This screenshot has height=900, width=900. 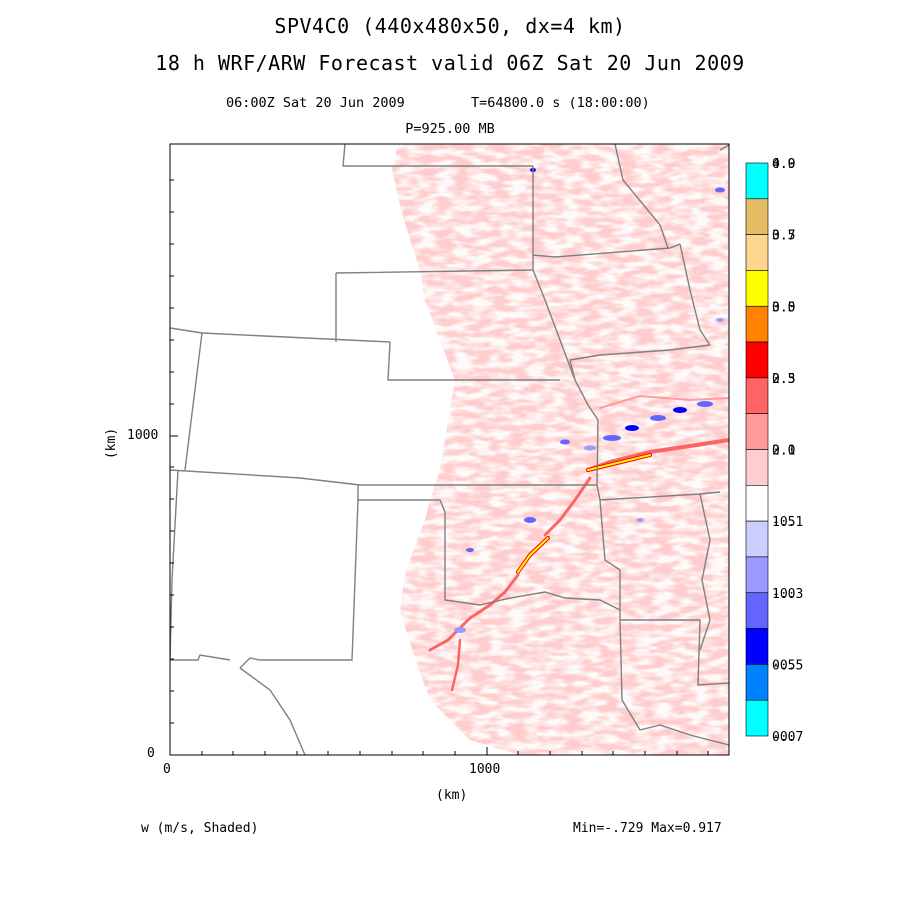 I want to click on colorbar-label: -0.1, so click(x=787, y=522).